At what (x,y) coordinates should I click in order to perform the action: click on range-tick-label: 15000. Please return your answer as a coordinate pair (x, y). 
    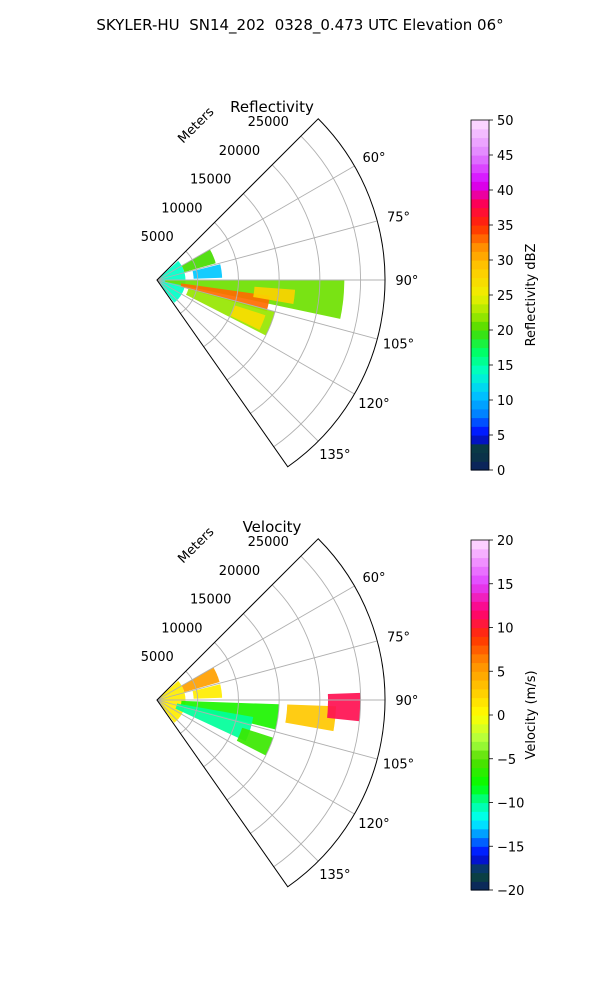
    Looking at the image, I should click on (210, 180).